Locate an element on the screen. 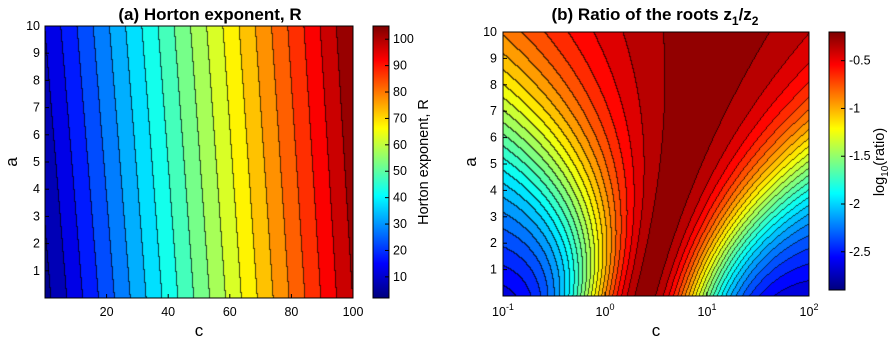 This screenshot has height=346, width=892. panel-a-x-tick-label: 20 is located at coordinates (107, 312).